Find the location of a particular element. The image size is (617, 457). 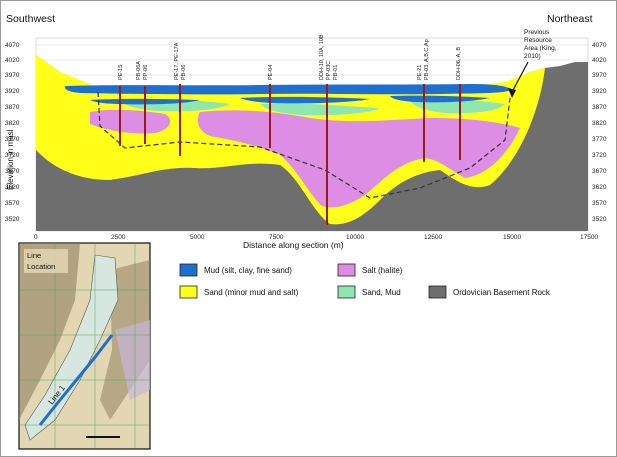

well-label: PE-04 is located at coordinates (271, 72).